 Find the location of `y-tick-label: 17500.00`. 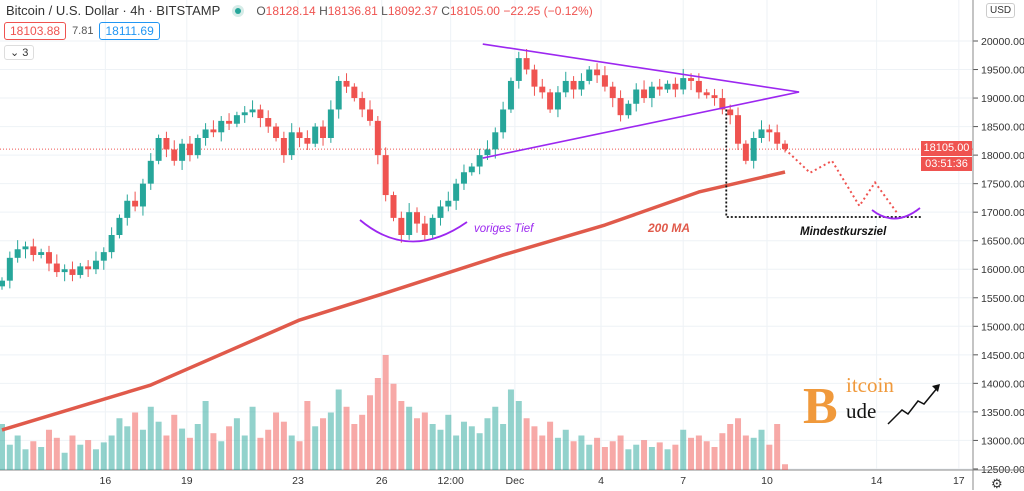

y-tick-label: 17500.00 is located at coordinates (1002, 185).